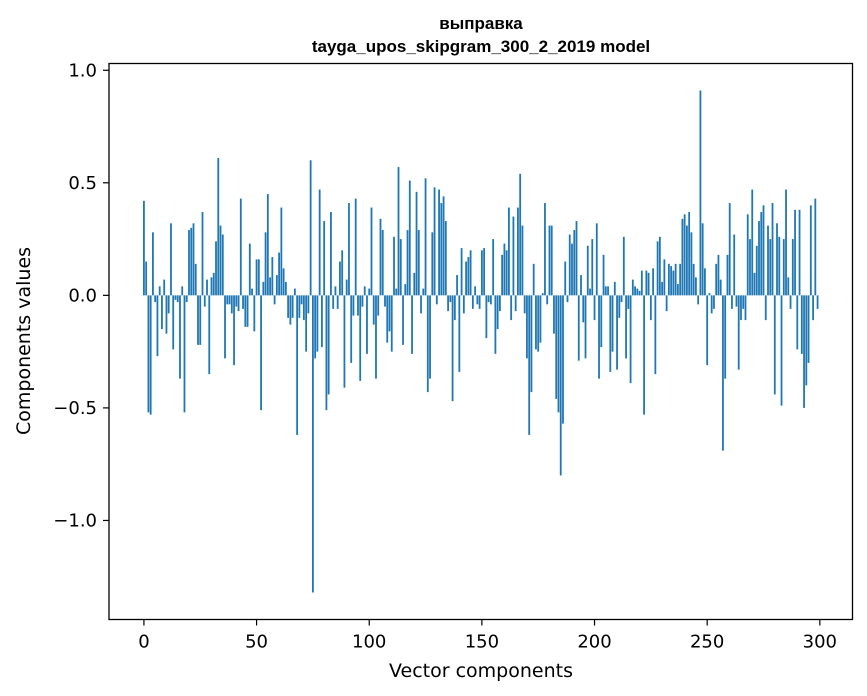 Image resolution: width=867 pixels, height=696 pixels. Describe the element at coordinates (256, 642) in the screenshot. I see `x-tick-label: 50` at that location.